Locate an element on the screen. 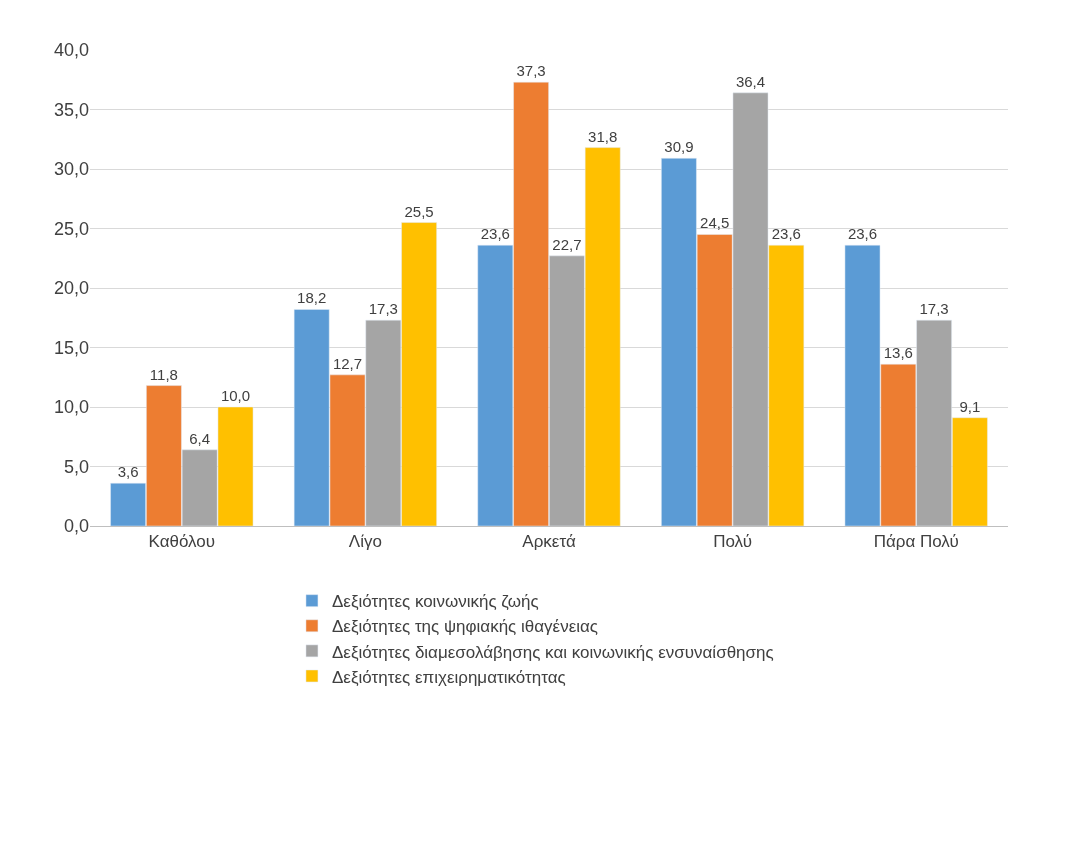 Image resolution: width=1068 pixels, height=856 pixels. x-tick-label: Λίγο is located at coordinates (365, 542).